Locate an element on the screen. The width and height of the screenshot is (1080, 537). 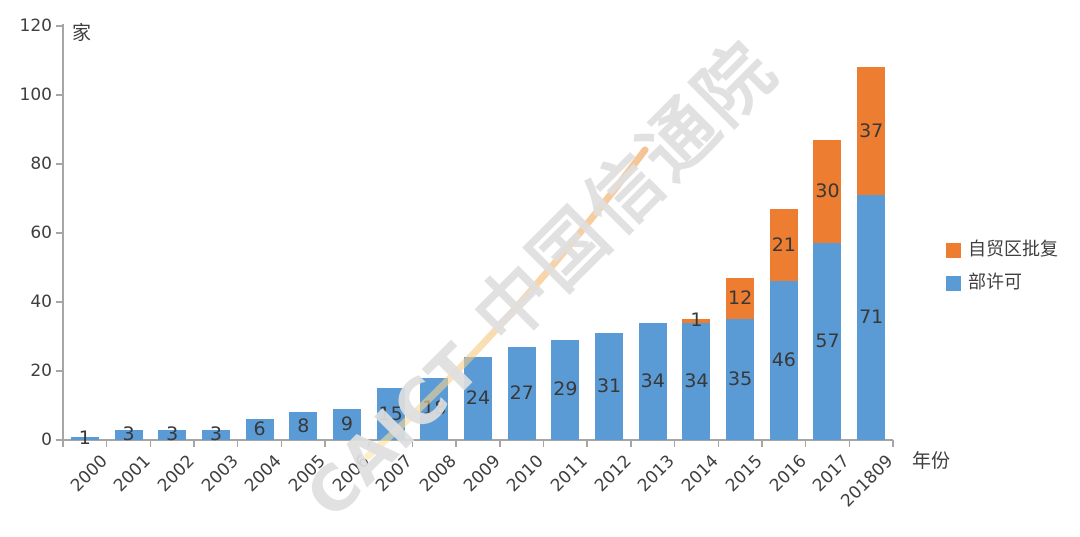
x-tick-label-2007: 2007 is located at coordinates (395, 474).